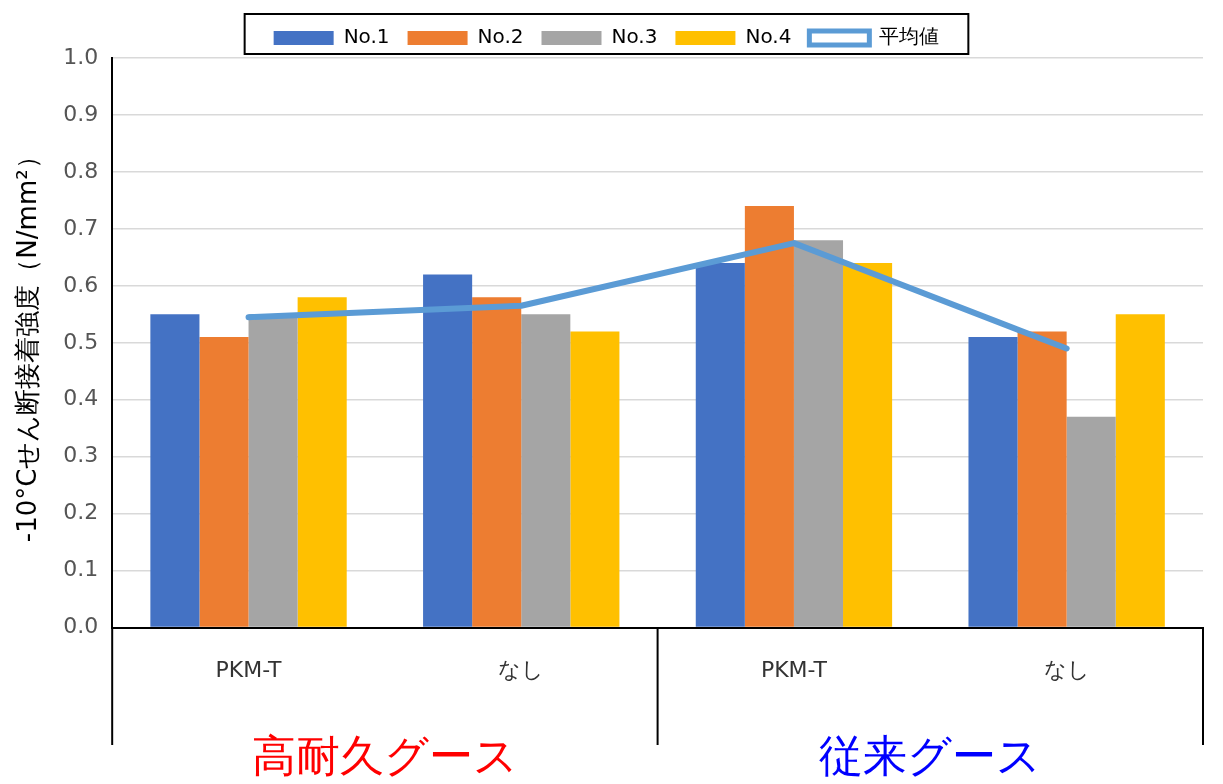 This screenshot has width=1223, height=784. What do you see at coordinates (384, 756) in the screenshot?
I see `text: 高耐久グース` at bounding box center [384, 756].